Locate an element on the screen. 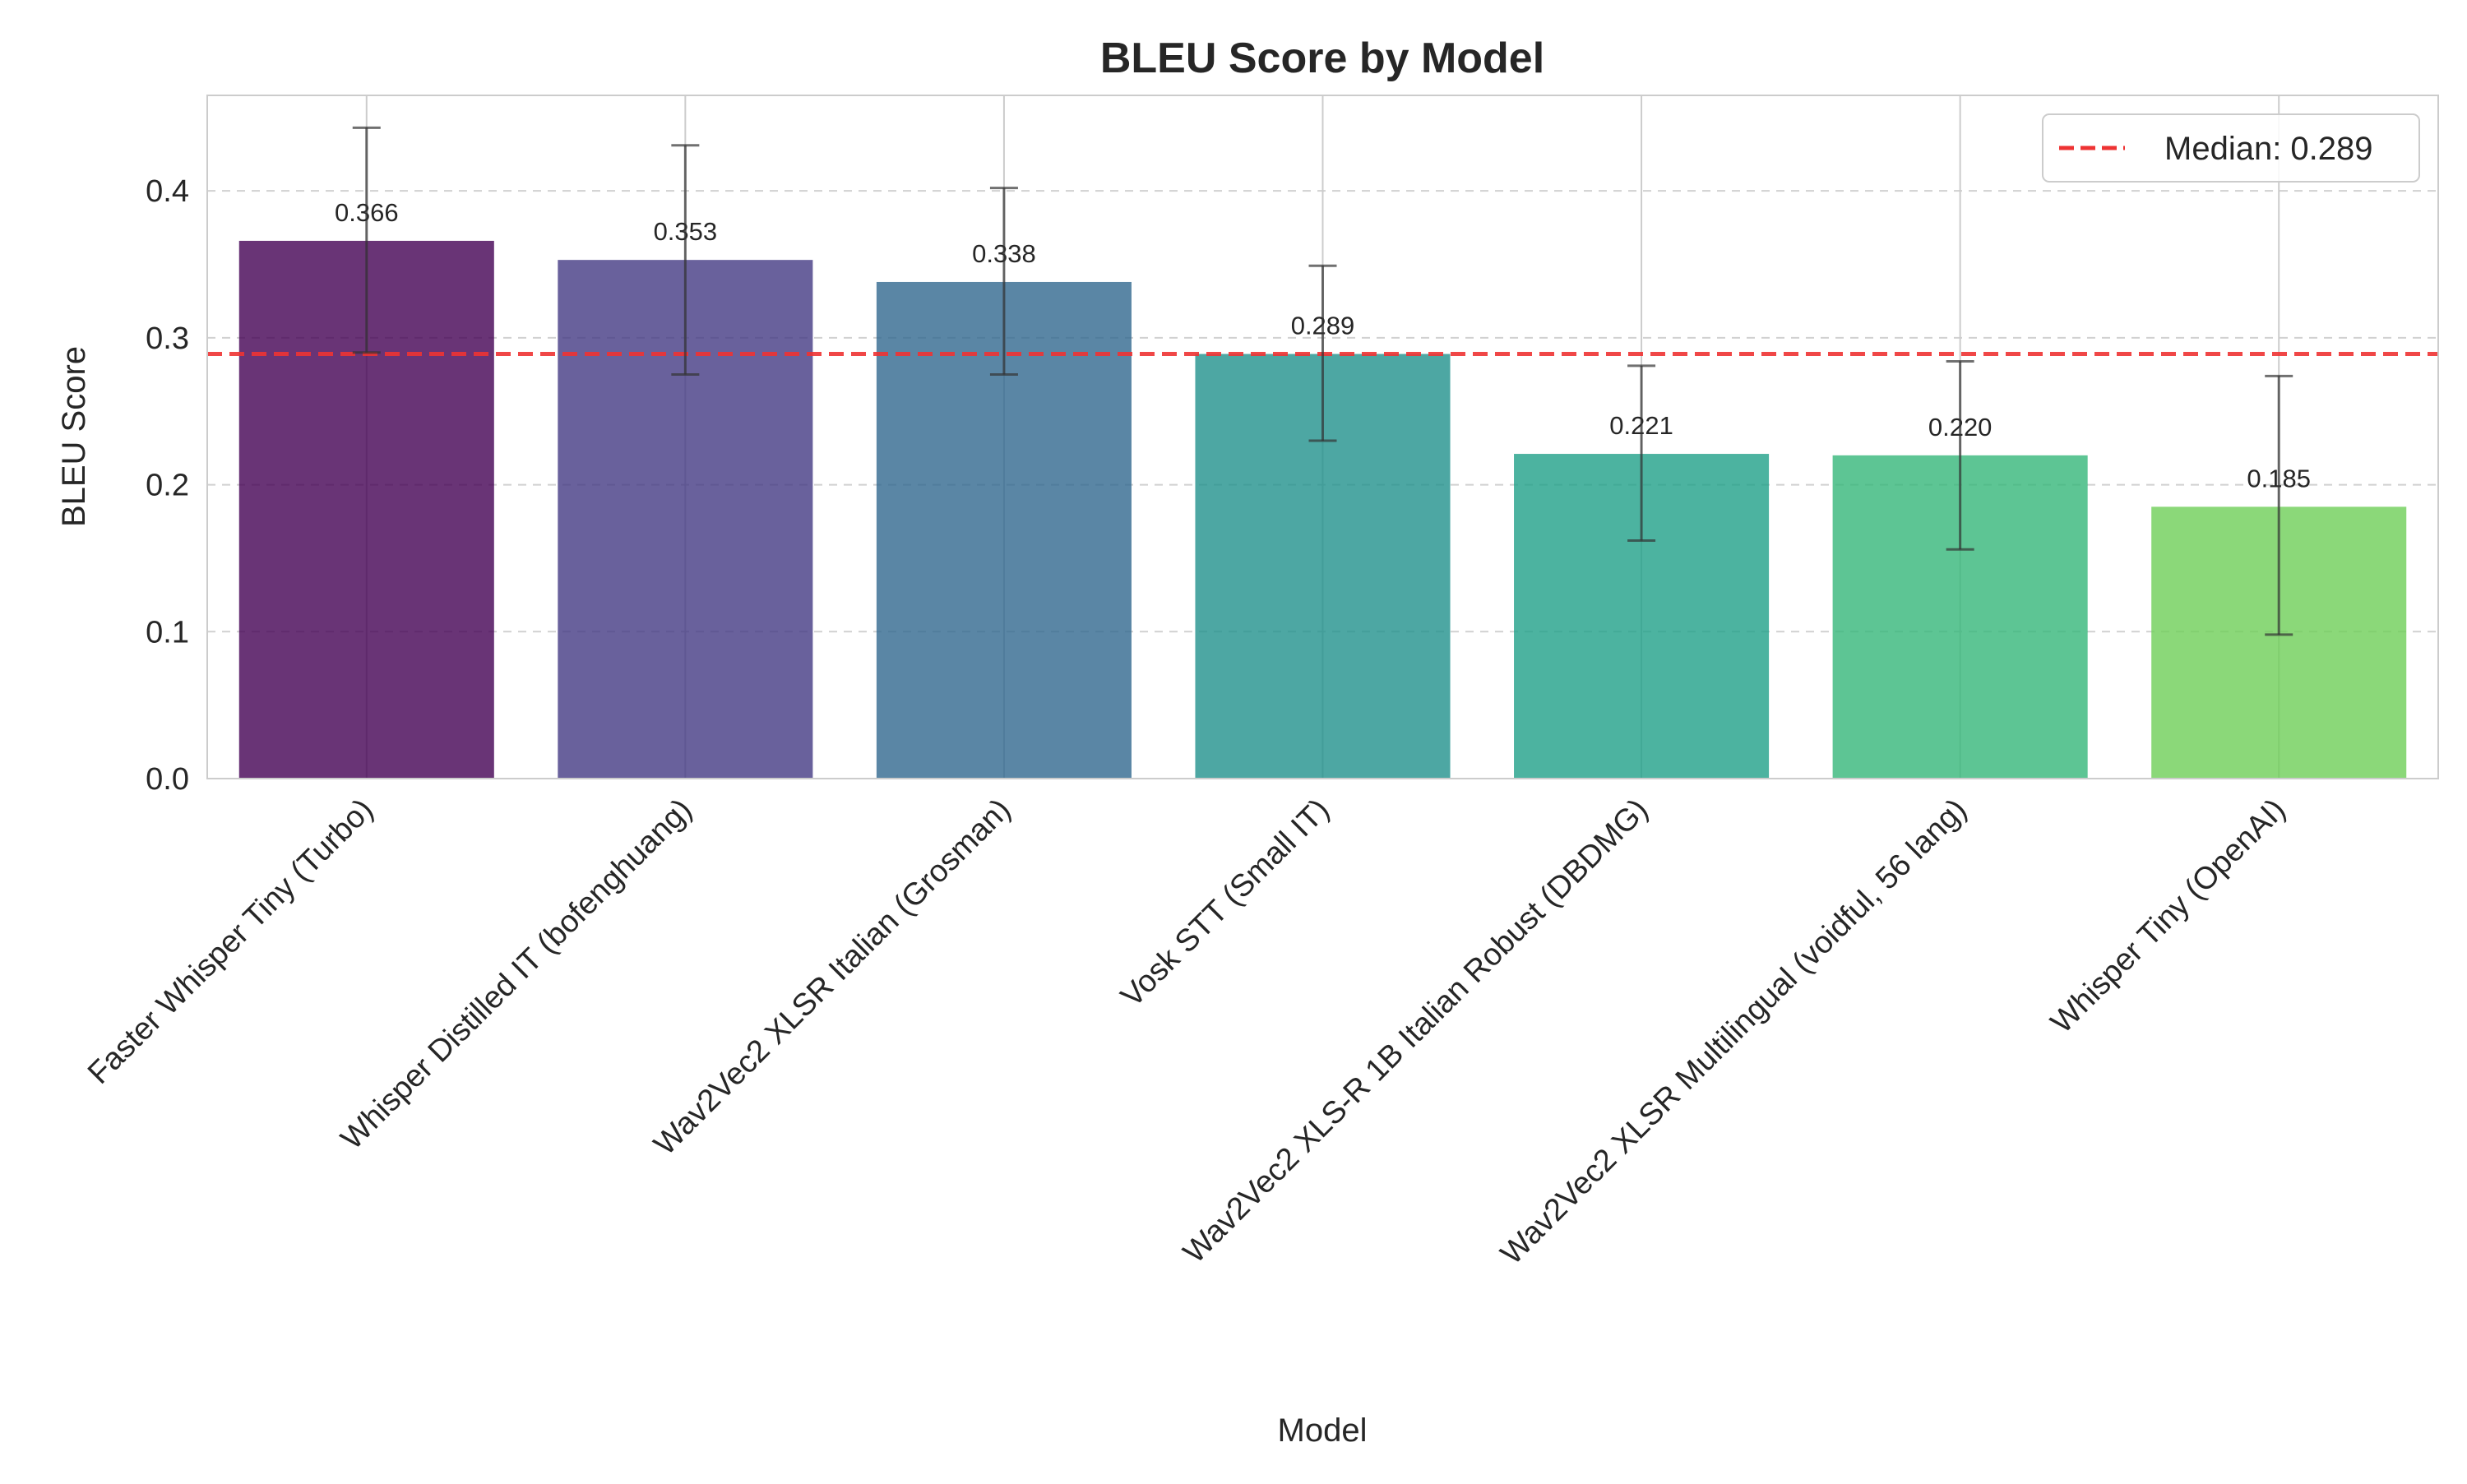 Image resolution: width=2467 pixels, height=1484 pixels. x-axis-title: Model is located at coordinates (1323, 1430).